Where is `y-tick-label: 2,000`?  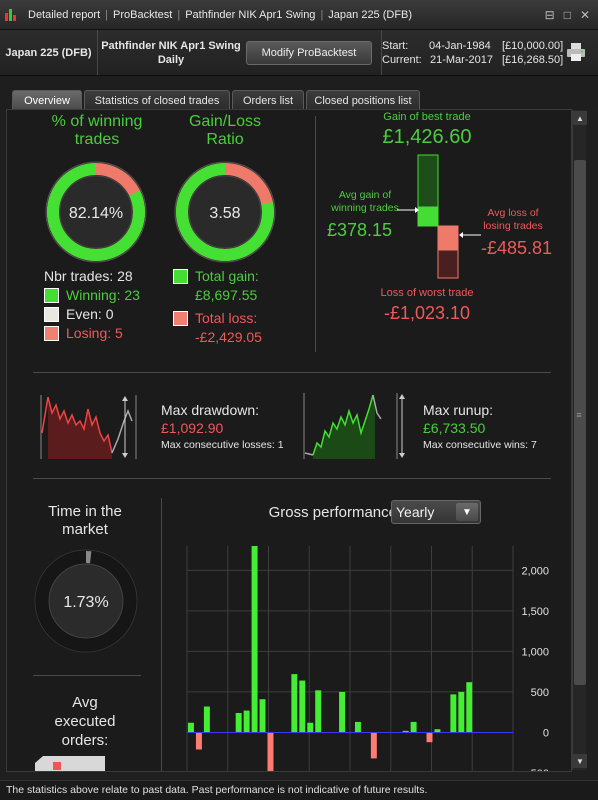
y-tick-label: 2,000 is located at coordinates (535, 571).